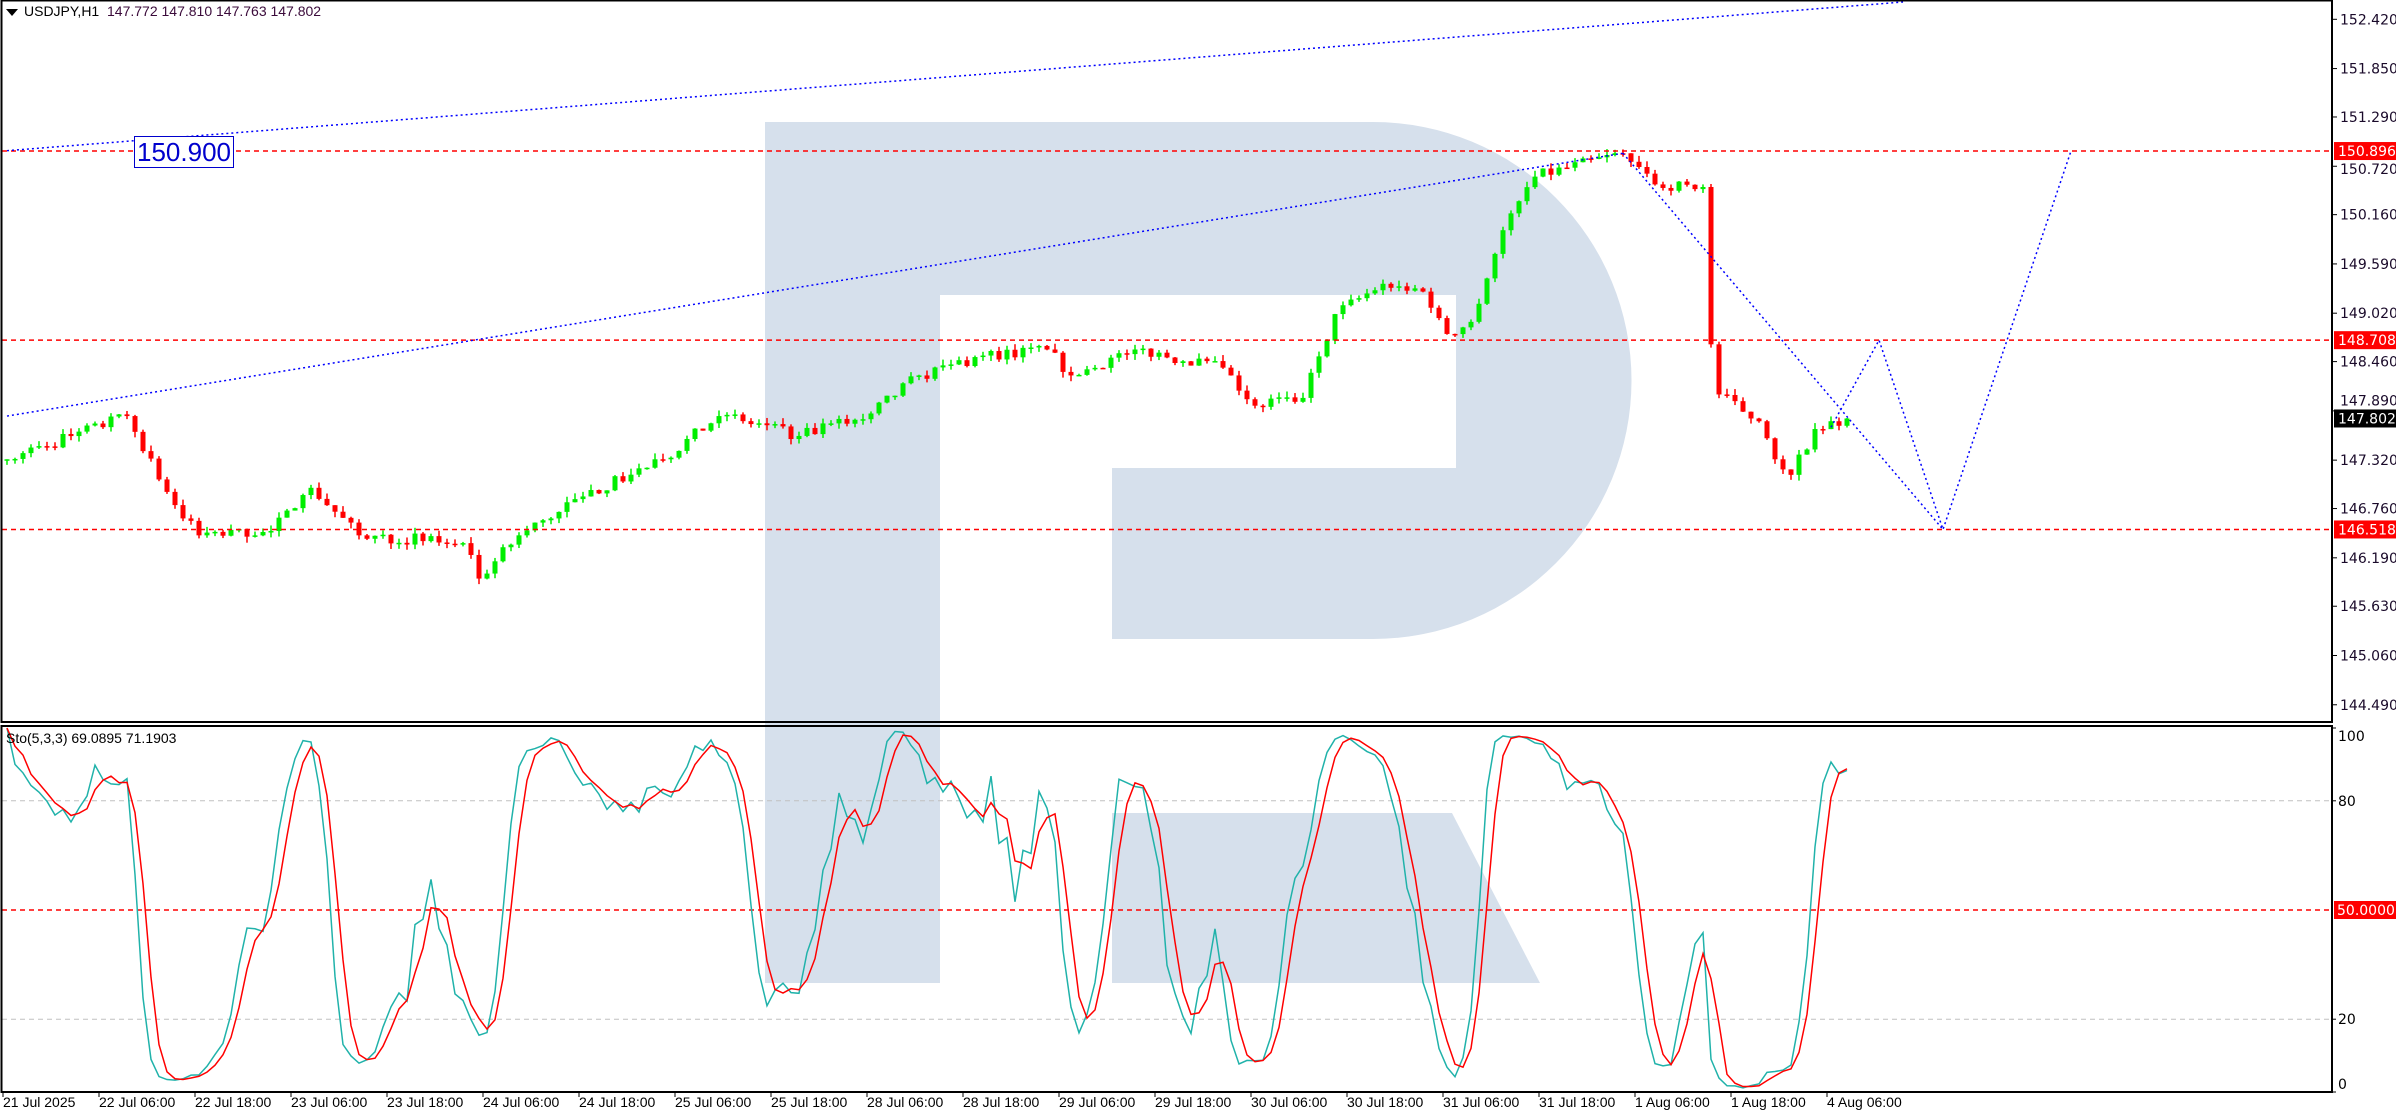 The height and width of the screenshot is (1110, 2396). What do you see at coordinates (1672, 1102) in the screenshot?
I see `time-tick-label: 1 Aug 06:00` at bounding box center [1672, 1102].